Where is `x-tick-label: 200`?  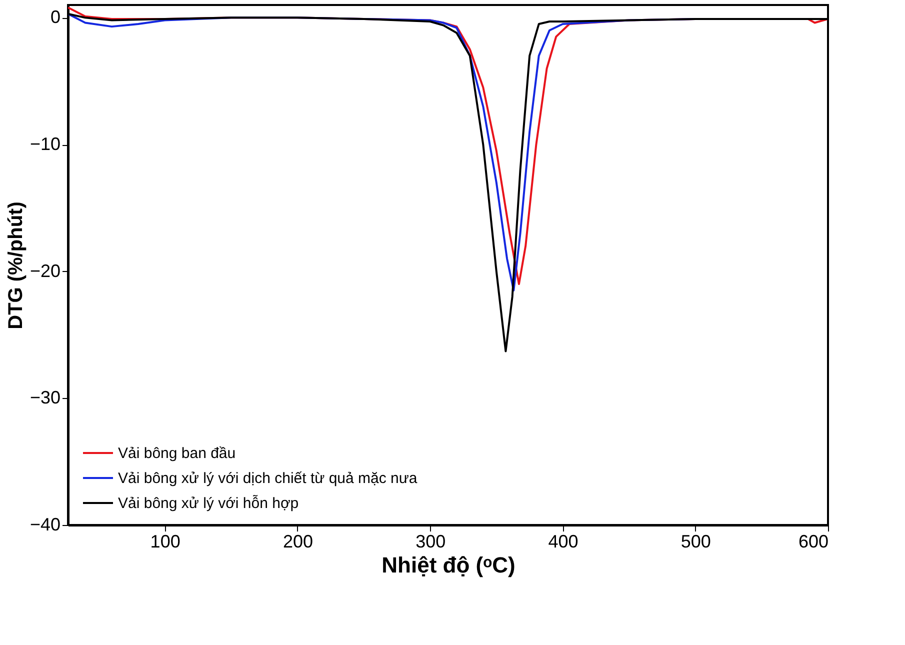 x-tick-label: 200 is located at coordinates (297, 542).